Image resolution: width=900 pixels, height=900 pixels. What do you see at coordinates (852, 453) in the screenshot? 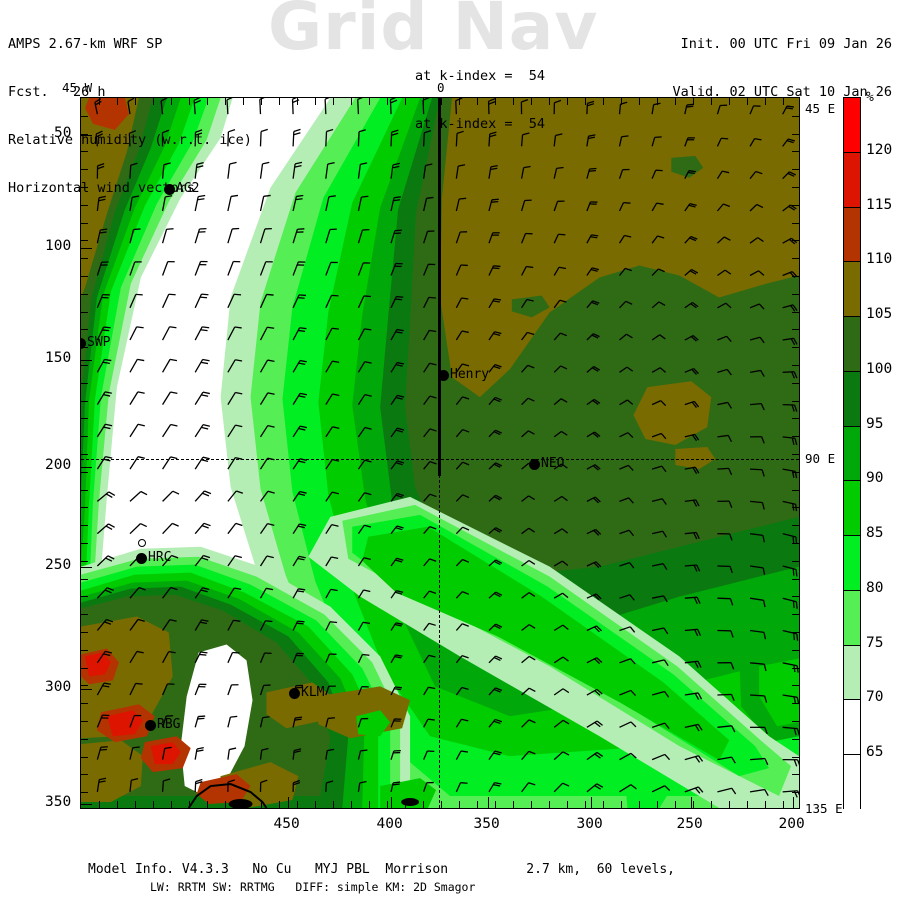
I see `colorbar` at bounding box center [852, 453].